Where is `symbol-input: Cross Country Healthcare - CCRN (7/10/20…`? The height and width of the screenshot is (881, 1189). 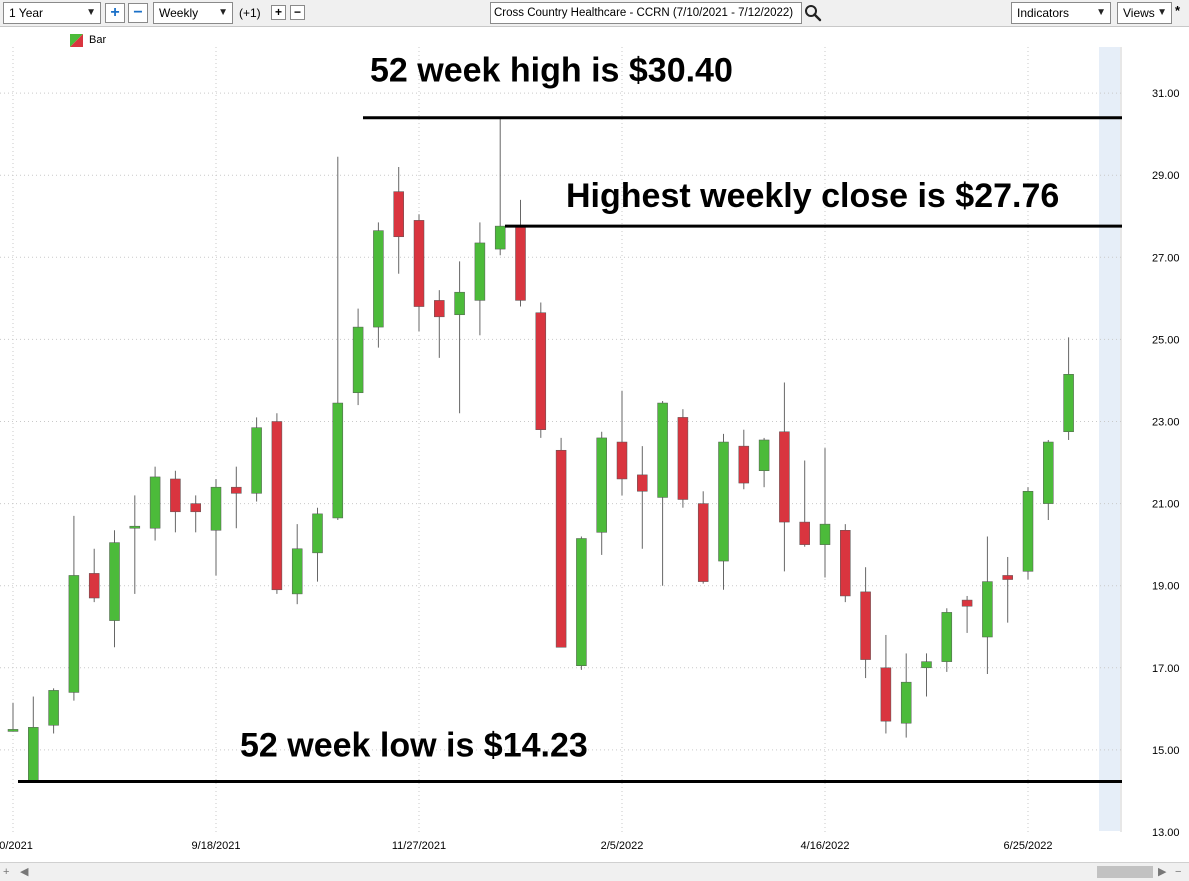
symbol-input: Cross Country Healthcare - CCRN (7/10/20… is located at coordinates (646, 13).